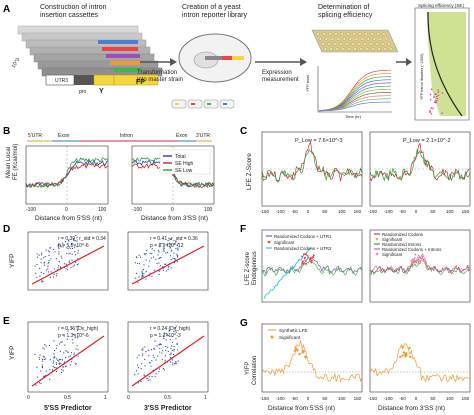 This screenshot has height=415, width=474. I want to click on g-tick-right: 50, so click(433, 398).